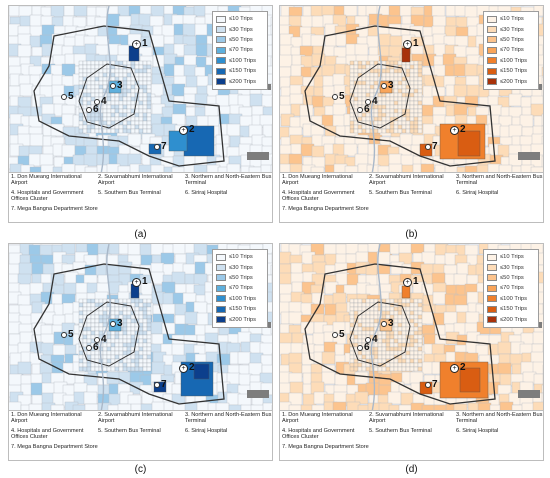  Describe the element at coordinates (391, 85) in the screenshot. I see `location-number: 3` at that location.